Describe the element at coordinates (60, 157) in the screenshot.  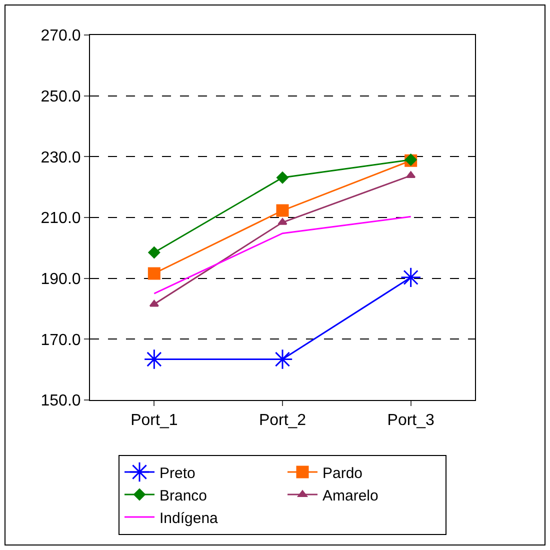
I see `y-tick-label: 230.0` at that location.